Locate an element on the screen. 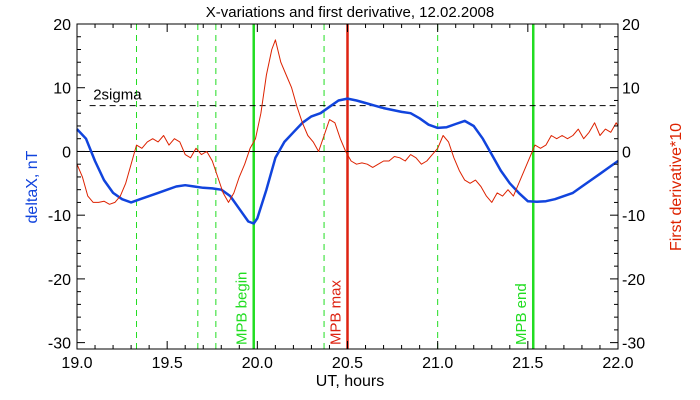 This screenshot has height=400, width=700. y-tick-label-right-3: 0 is located at coordinates (626, 152).